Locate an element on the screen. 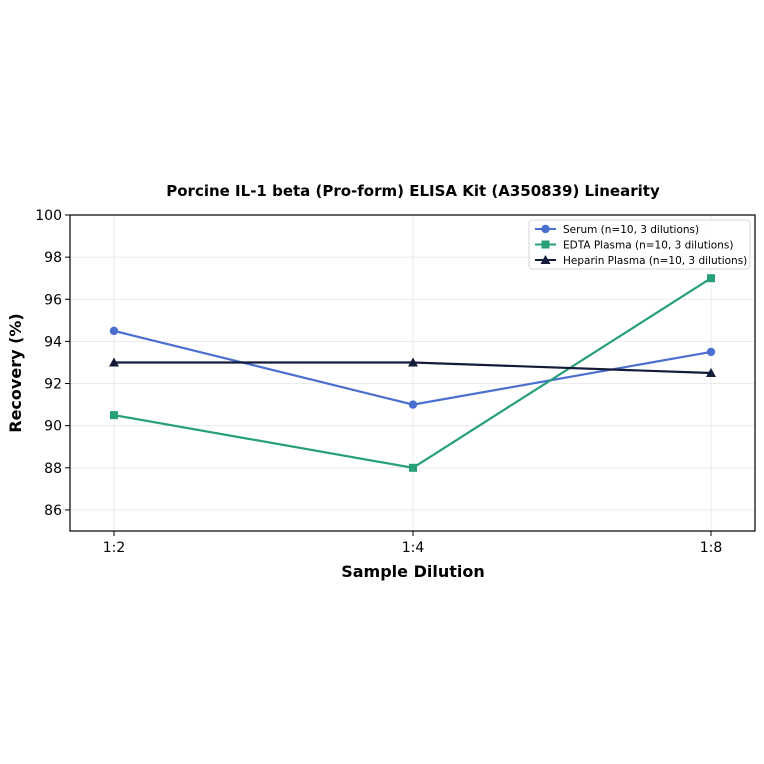  x-axis-ticks: 1:2 1:4 1:8 is located at coordinates (413, 543).